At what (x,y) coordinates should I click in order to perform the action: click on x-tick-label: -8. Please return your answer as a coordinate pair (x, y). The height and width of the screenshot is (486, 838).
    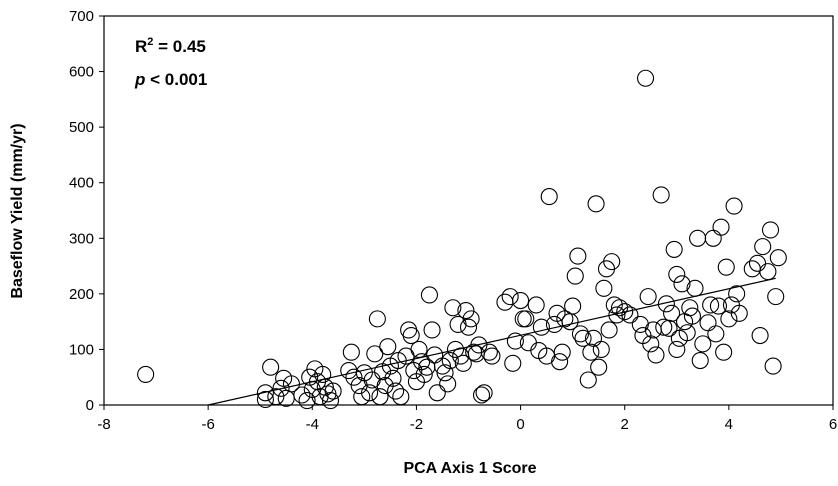
    Looking at the image, I should click on (103, 424).